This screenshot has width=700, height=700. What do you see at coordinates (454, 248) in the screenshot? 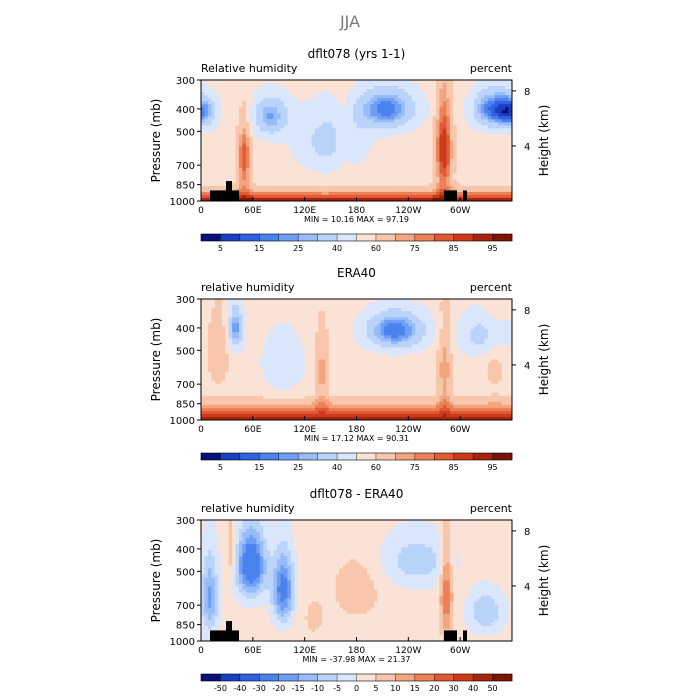
I see `colorbar-label: 85` at bounding box center [454, 248].